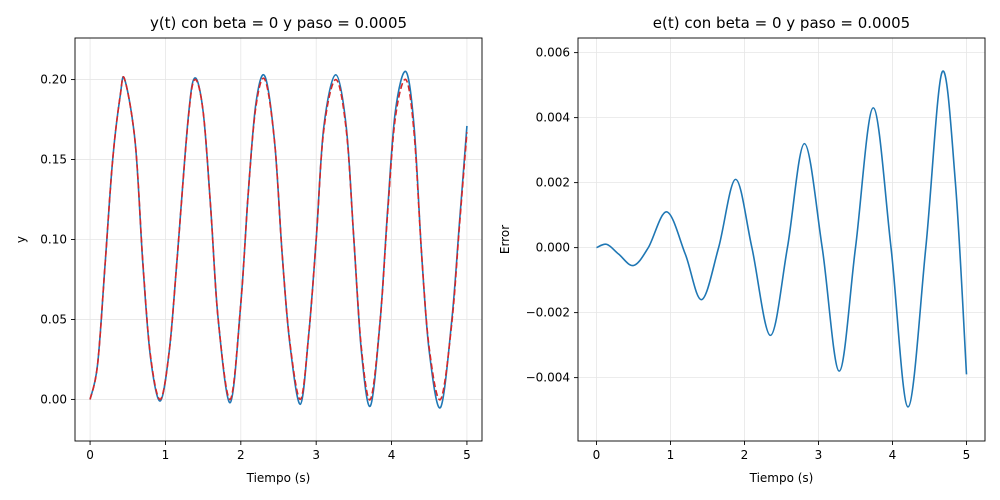  I want to click on chart-title: e(t) con beta = 0 y paso = 0.0005, so click(781, 23).